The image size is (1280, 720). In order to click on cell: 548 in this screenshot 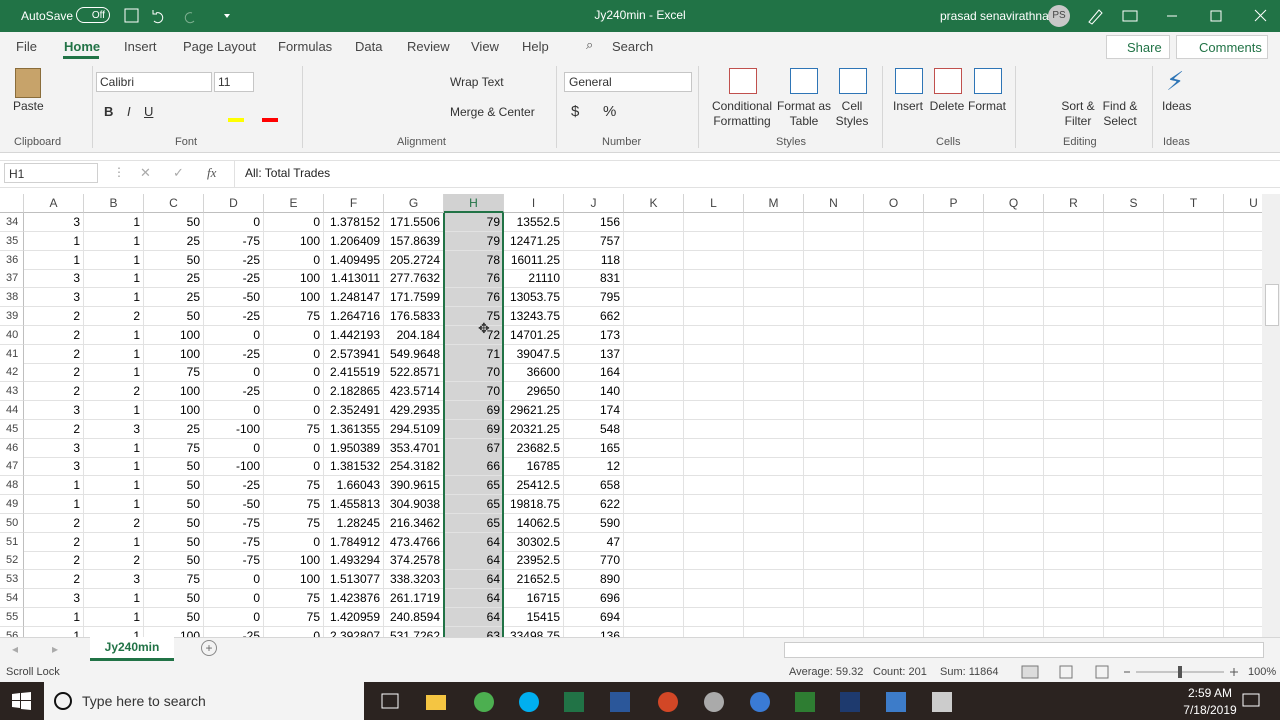, I will do `click(594, 429)`.